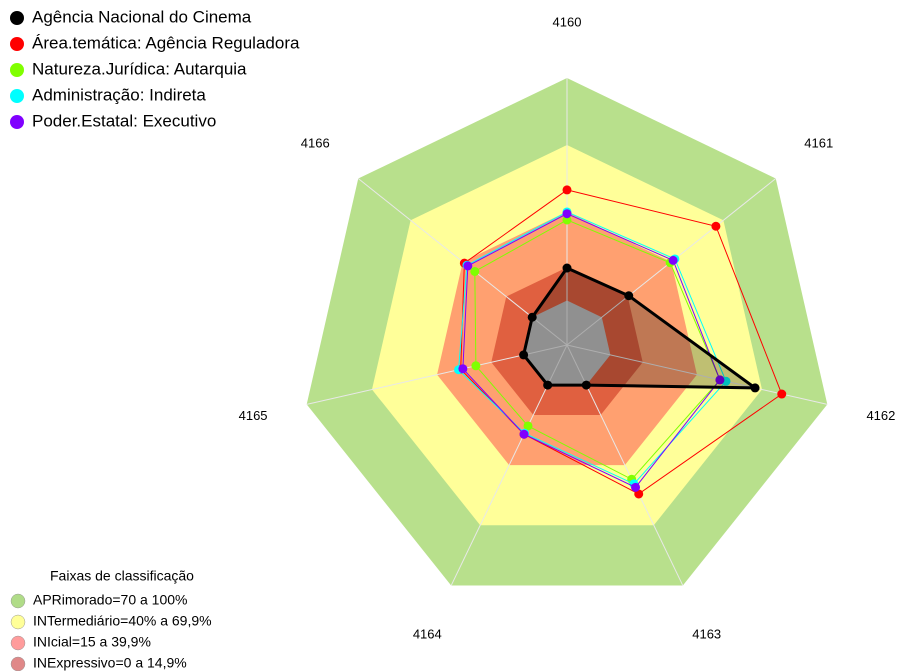 Image resolution: width=901 pixels, height=671 pixels. What do you see at coordinates (567, 21) in the screenshot?
I see `axis-label: 4160` at bounding box center [567, 21].